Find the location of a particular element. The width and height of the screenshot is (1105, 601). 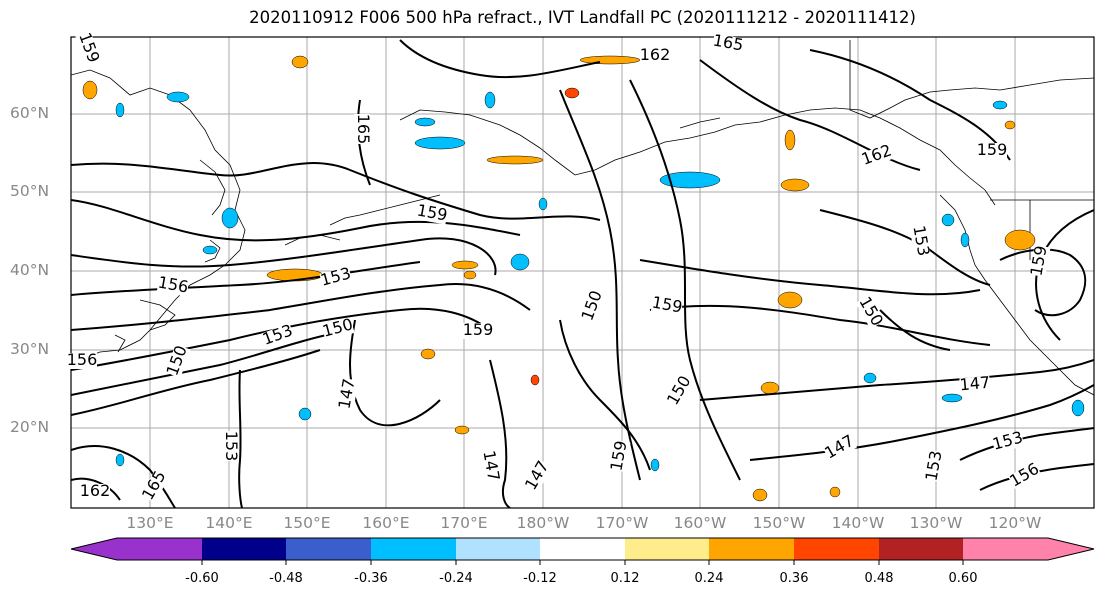

colorbar-extend-min is located at coordinates (94, 549).